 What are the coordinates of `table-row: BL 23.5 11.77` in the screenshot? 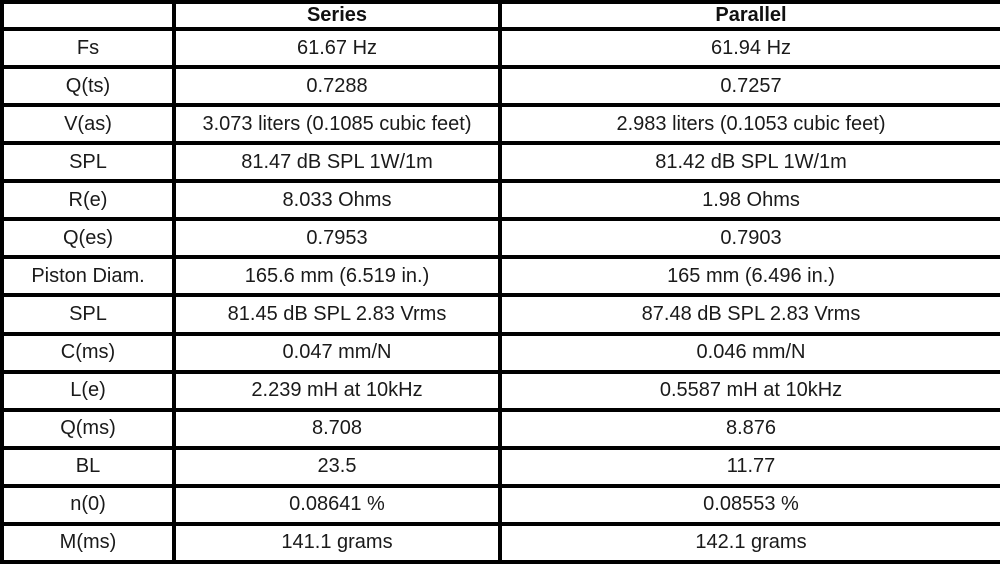 It's located at (500, 466).